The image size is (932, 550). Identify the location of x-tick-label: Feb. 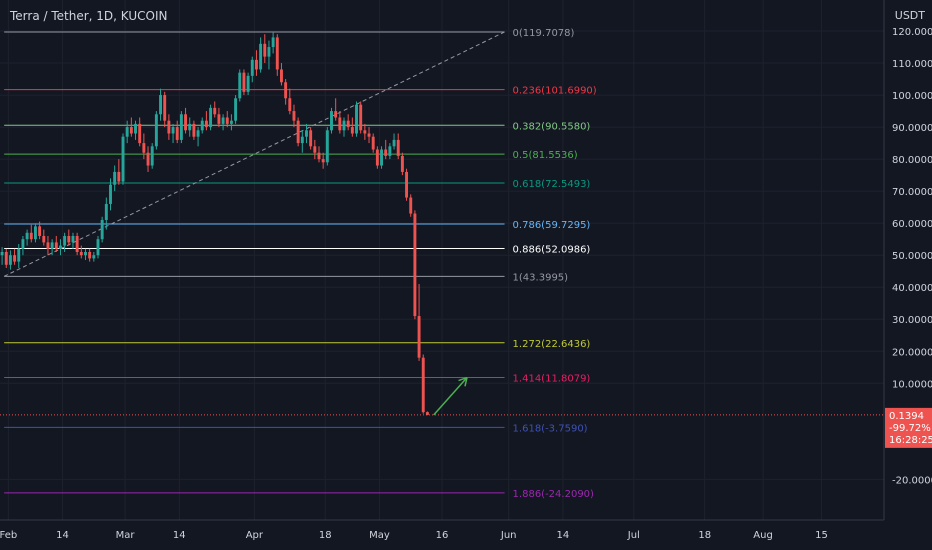
(8, 535).